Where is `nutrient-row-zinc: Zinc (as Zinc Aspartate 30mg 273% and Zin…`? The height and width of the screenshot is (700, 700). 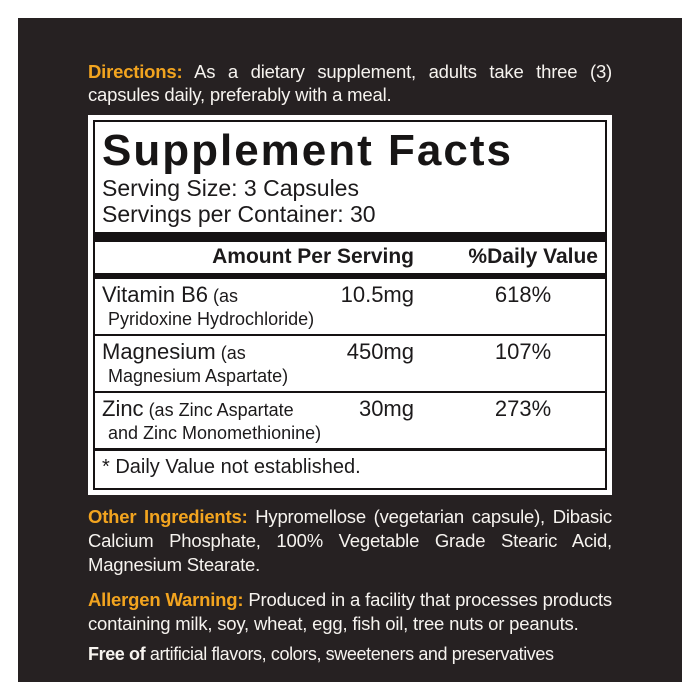 nutrient-row-zinc: Zinc (as Zinc Aspartate 30mg 273% and Zin… is located at coordinates (350, 420).